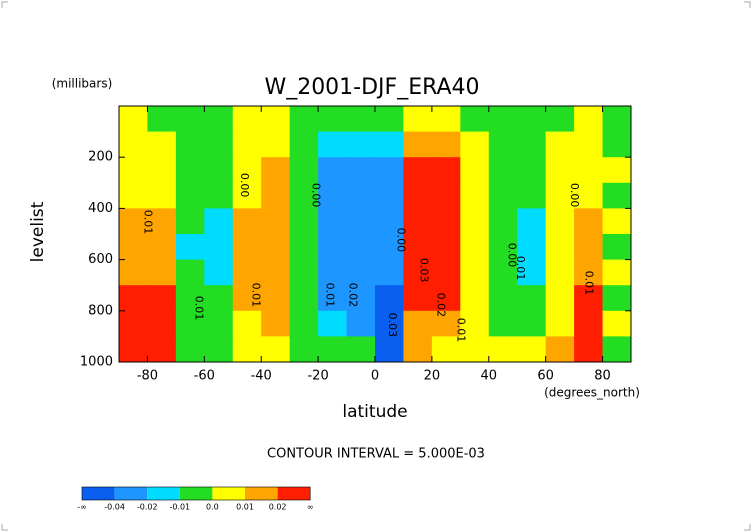 This screenshot has width=752, height=532. I want to click on x-tick-label: 80, so click(602, 376).